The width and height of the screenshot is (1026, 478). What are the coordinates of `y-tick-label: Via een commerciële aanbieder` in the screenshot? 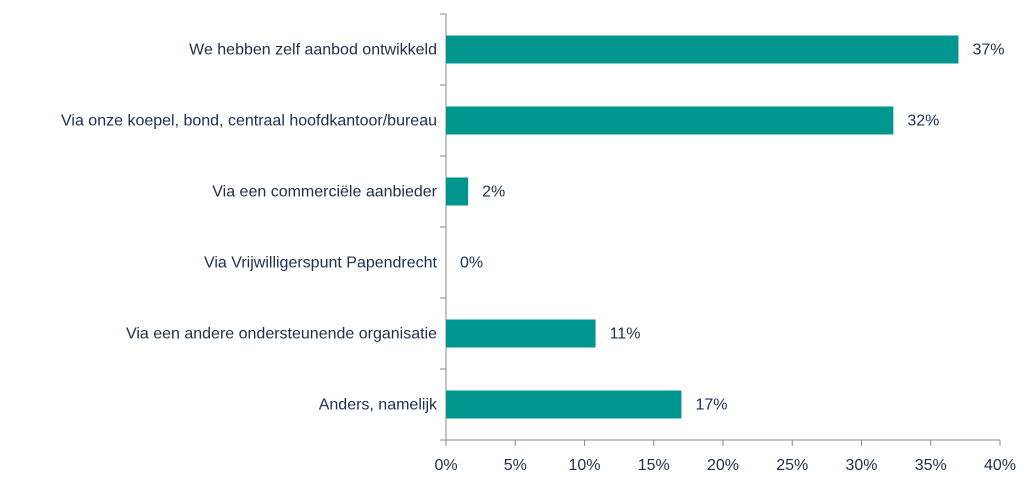 It's located at (324, 191).